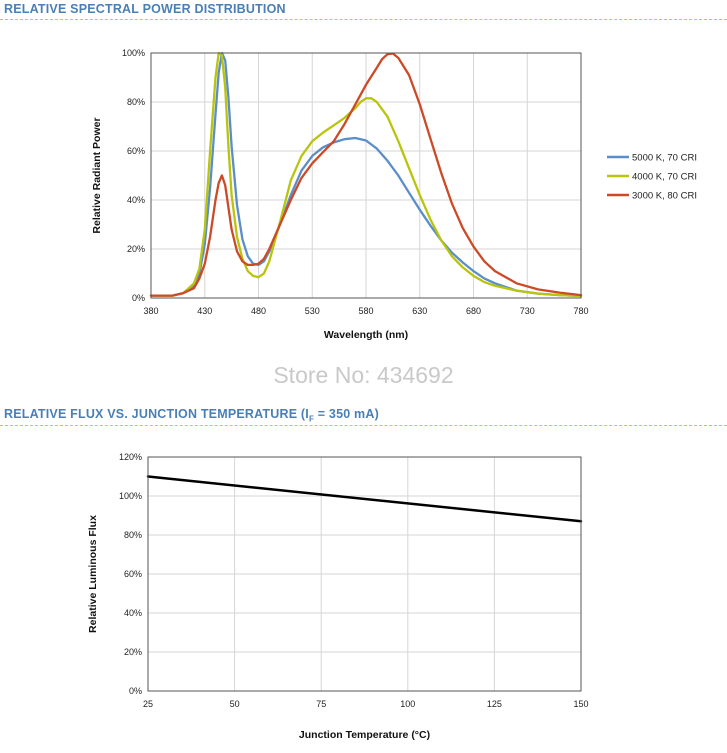 The height and width of the screenshot is (753, 727). I want to click on spectral-y-tick-label: 100%, so click(133, 53).